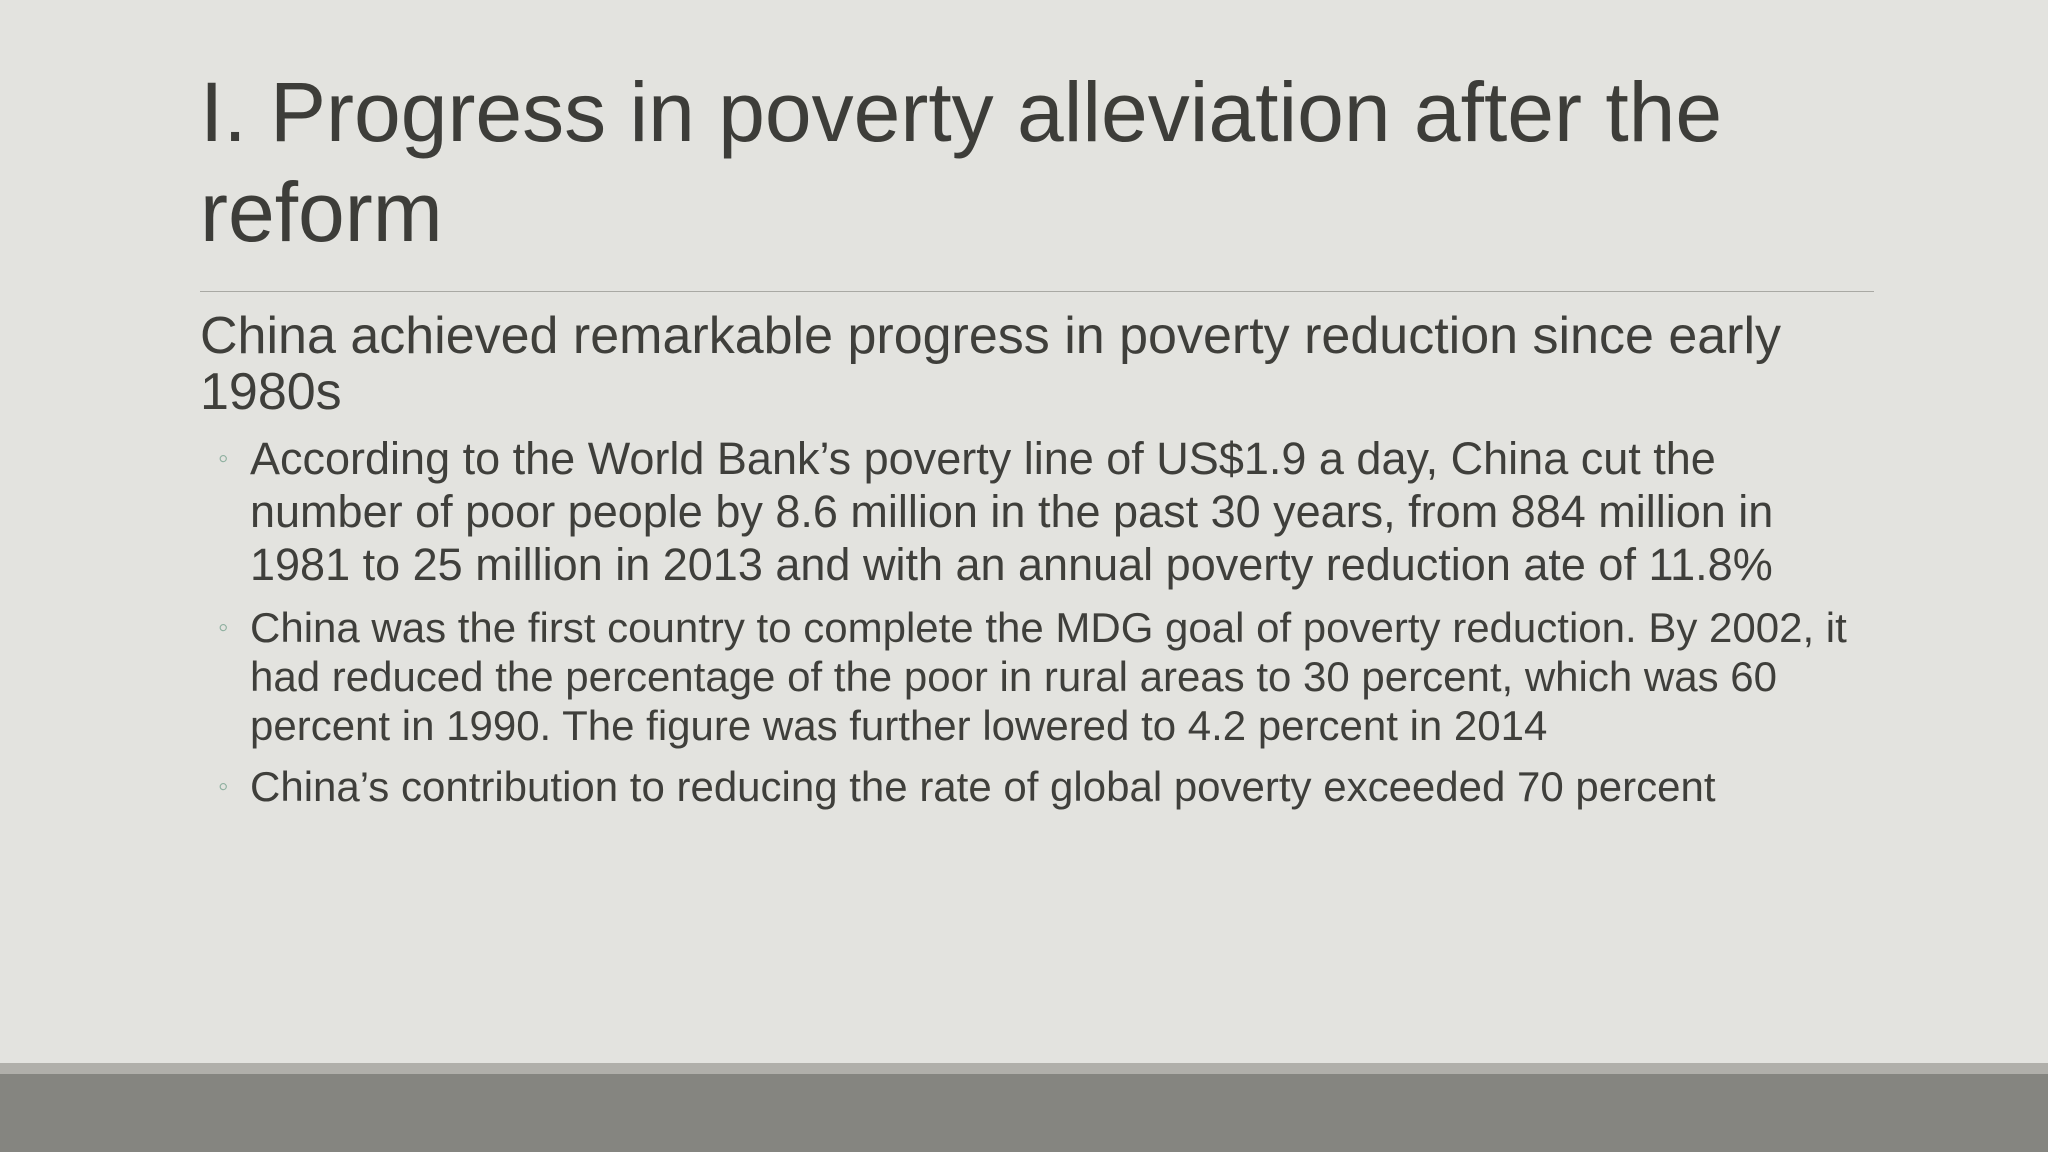 The height and width of the screenshot is (1152, 2048). Describe the element at coordinates (1037, 291) in the screenshot. I see `title-rule` at that location.